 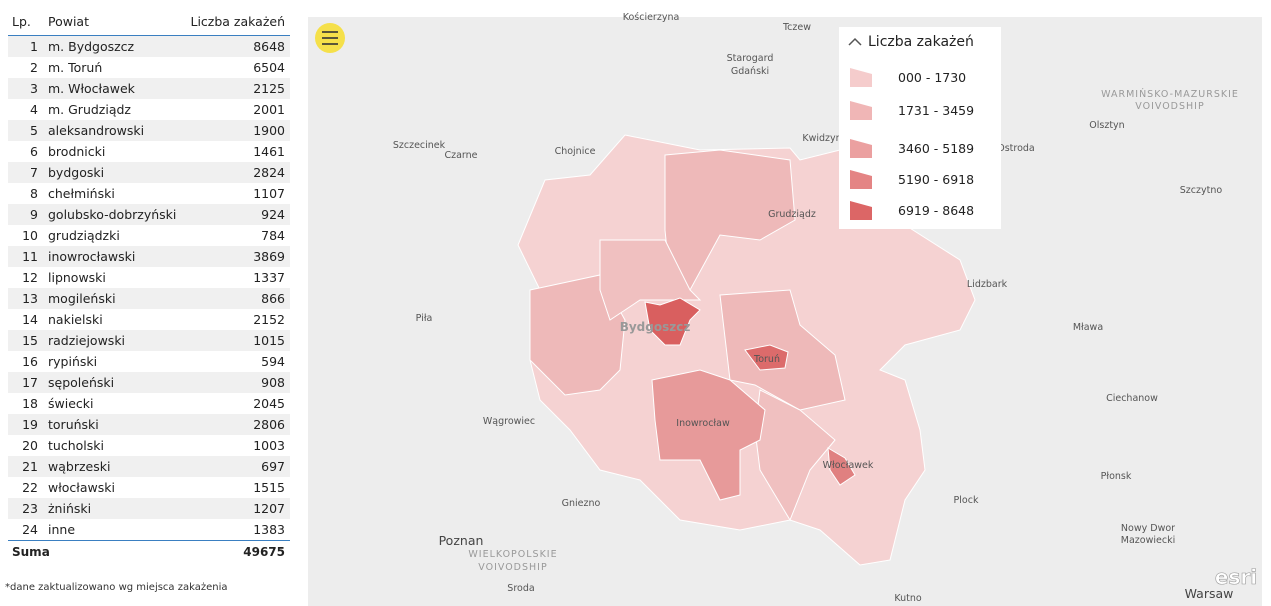 What do you see at coordinates (149, 382) in the screenshot?
I see `table-row: 17 sępoleński 908` at bounding box center [149, 382].